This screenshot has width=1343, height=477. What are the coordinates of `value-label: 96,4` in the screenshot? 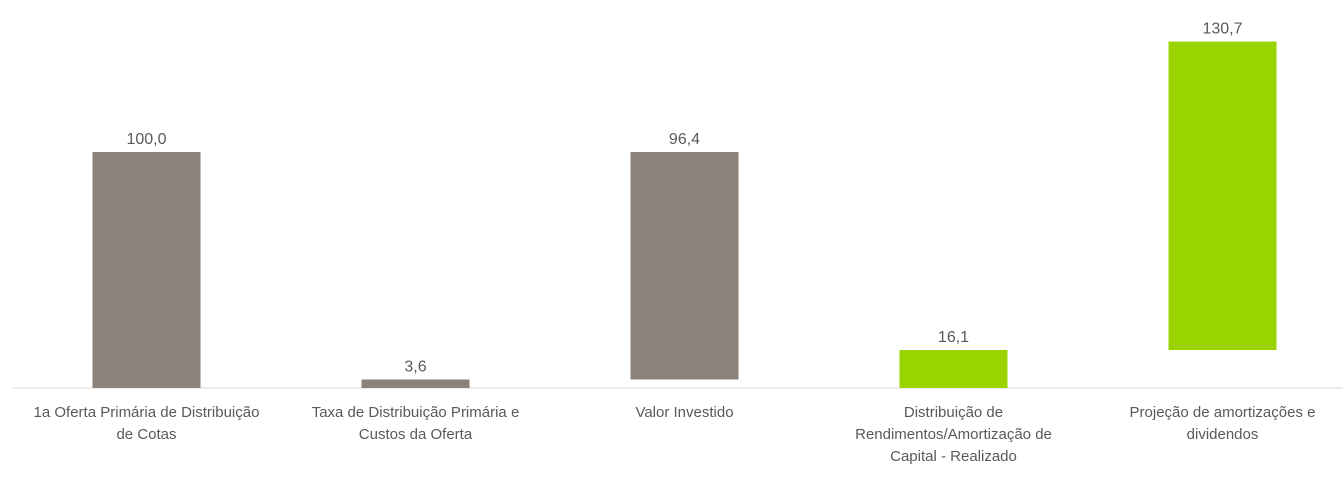 It's located at (684, 139).